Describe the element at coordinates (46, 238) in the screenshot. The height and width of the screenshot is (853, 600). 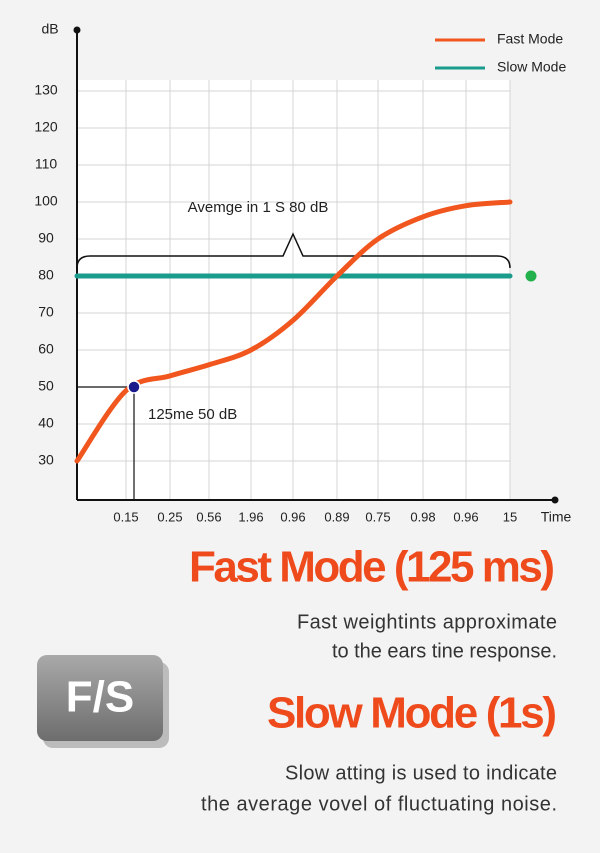
I see `y-tick-label: 90` at that location.